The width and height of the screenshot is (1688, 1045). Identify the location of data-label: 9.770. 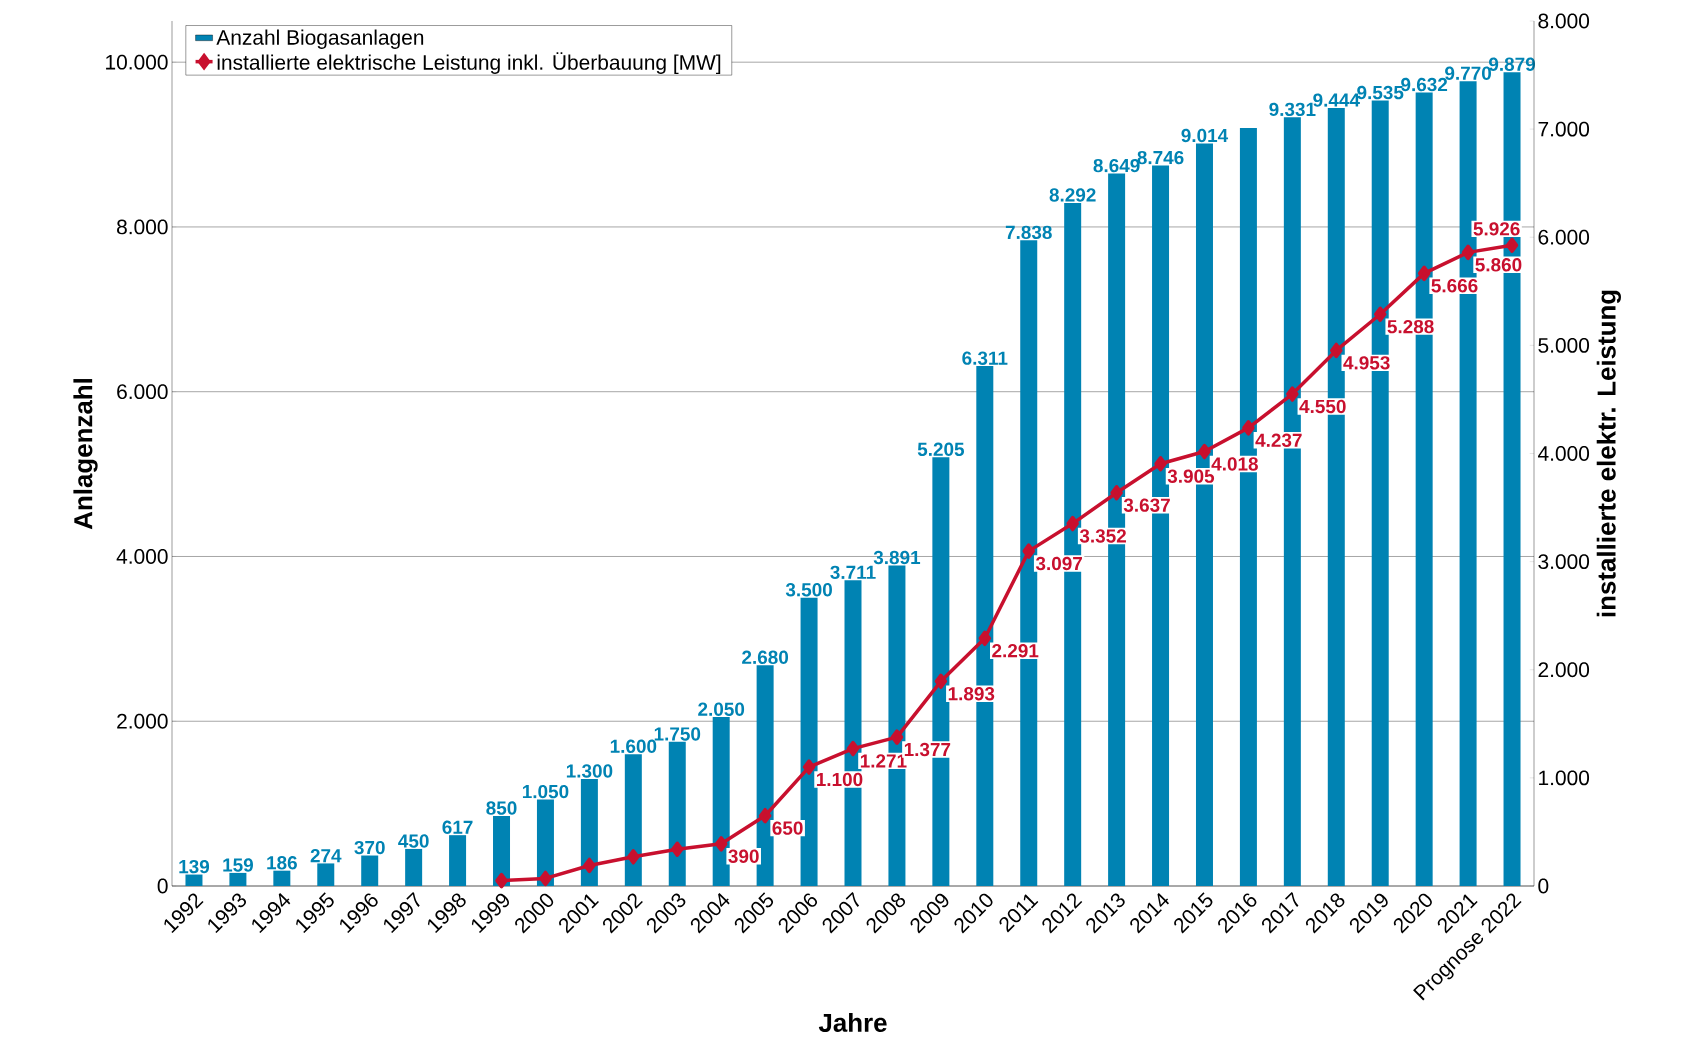
(1468, 73).